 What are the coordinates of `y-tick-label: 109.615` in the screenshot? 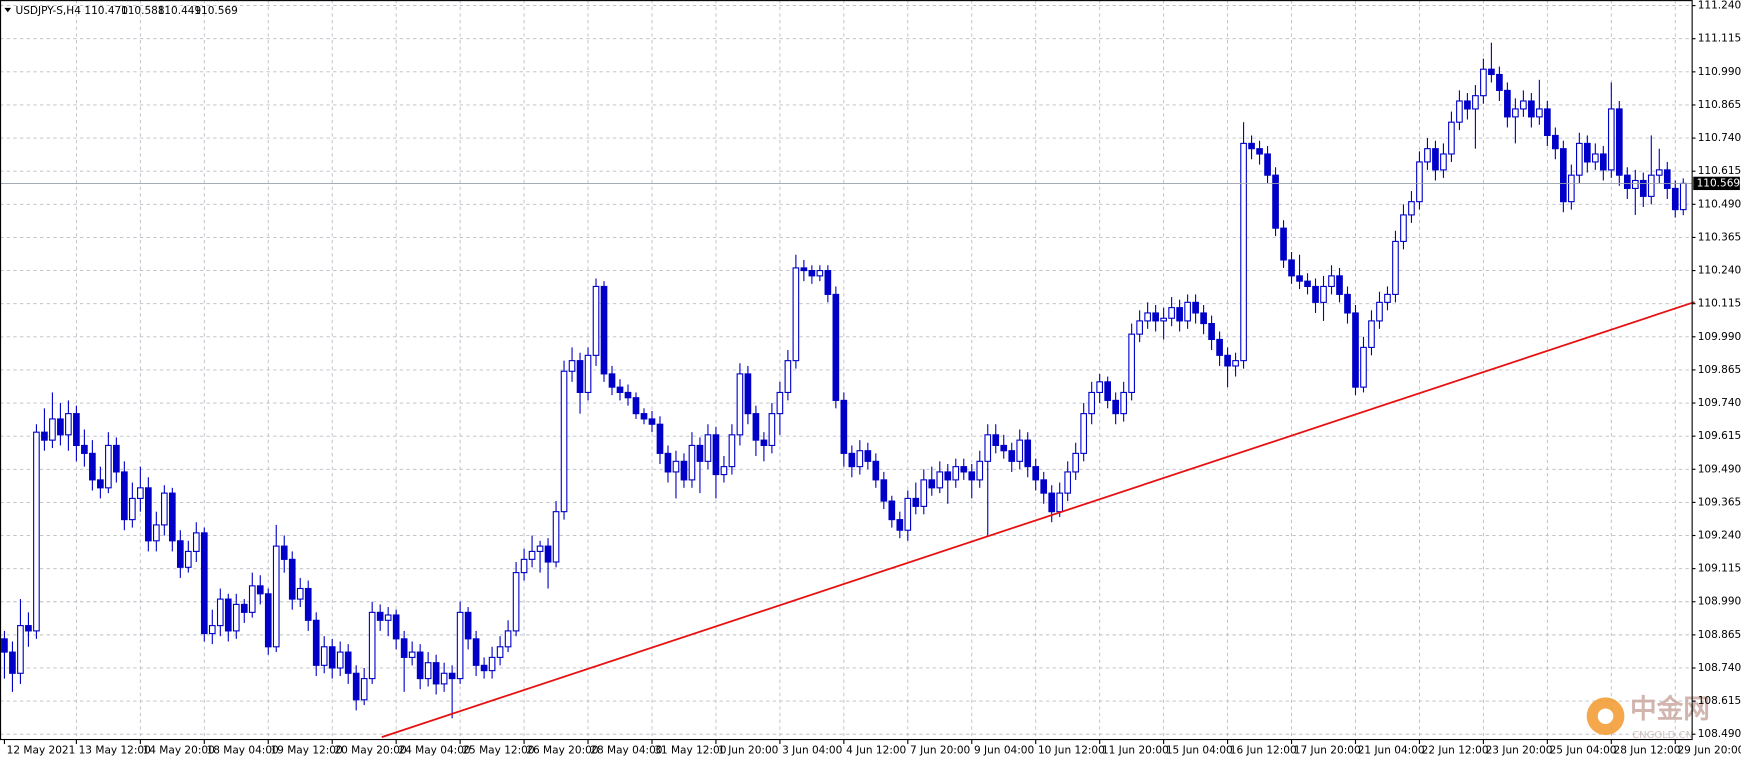 It's located at (1719, 436).